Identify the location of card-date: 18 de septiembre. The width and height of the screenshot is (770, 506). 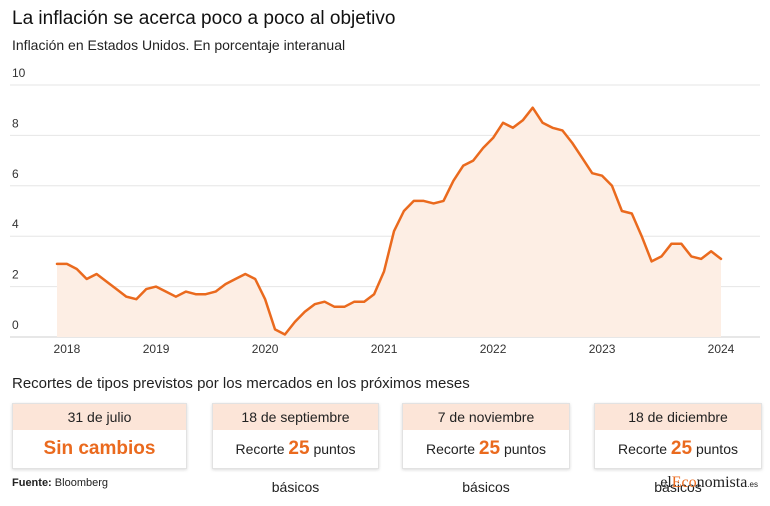
(295, 417).